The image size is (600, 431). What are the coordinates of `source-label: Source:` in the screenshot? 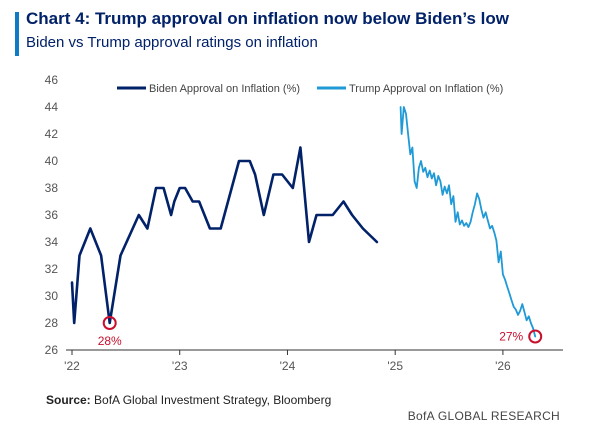 It's located at (68, 400).